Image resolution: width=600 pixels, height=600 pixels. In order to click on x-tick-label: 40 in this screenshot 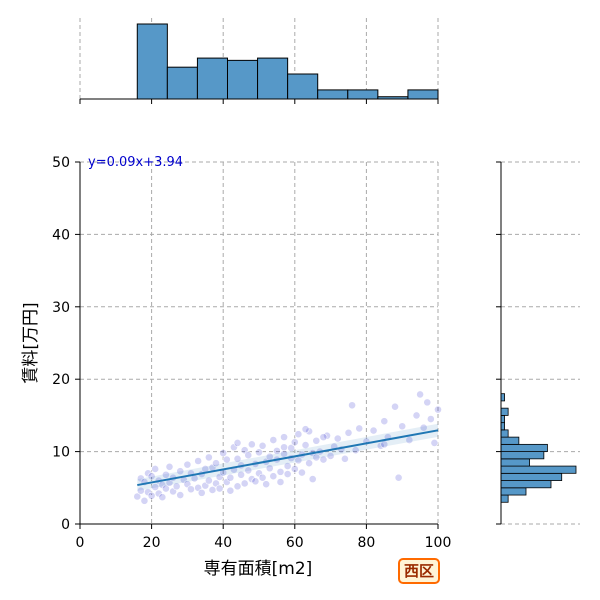, I will do `click(223, 543)`.